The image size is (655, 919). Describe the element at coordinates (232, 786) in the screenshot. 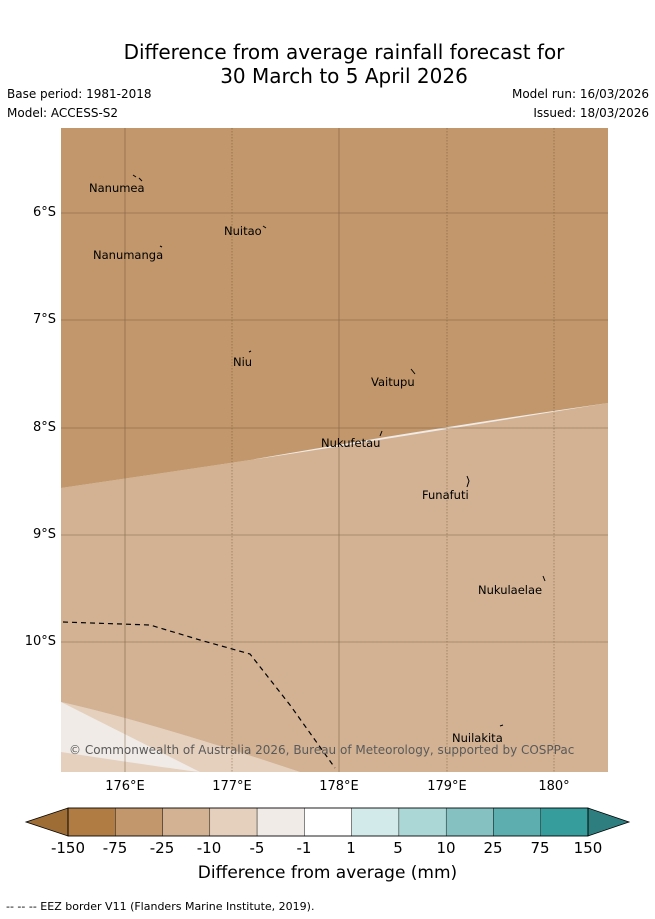

I see `lon-tick-177e: 177°E` at that location.